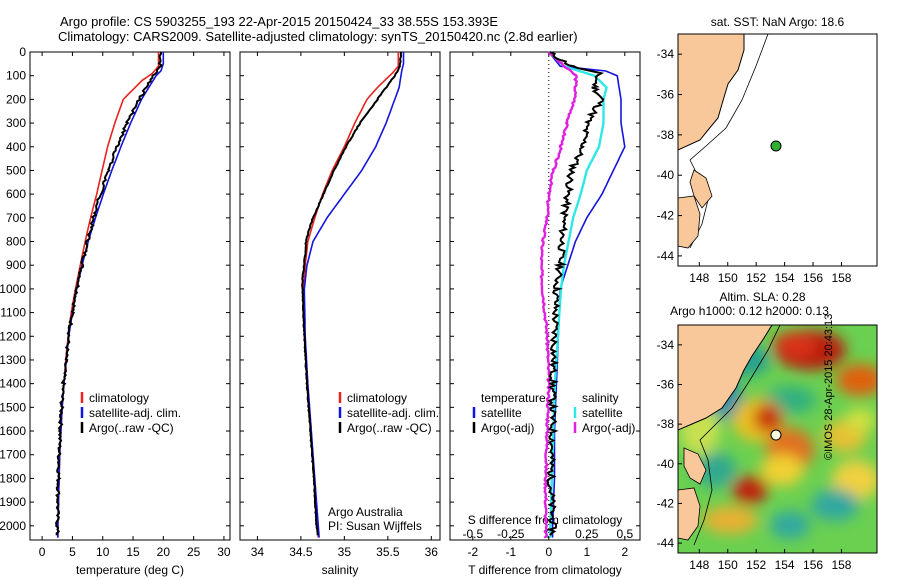  I want to click on sst-land, so click(711, 92).